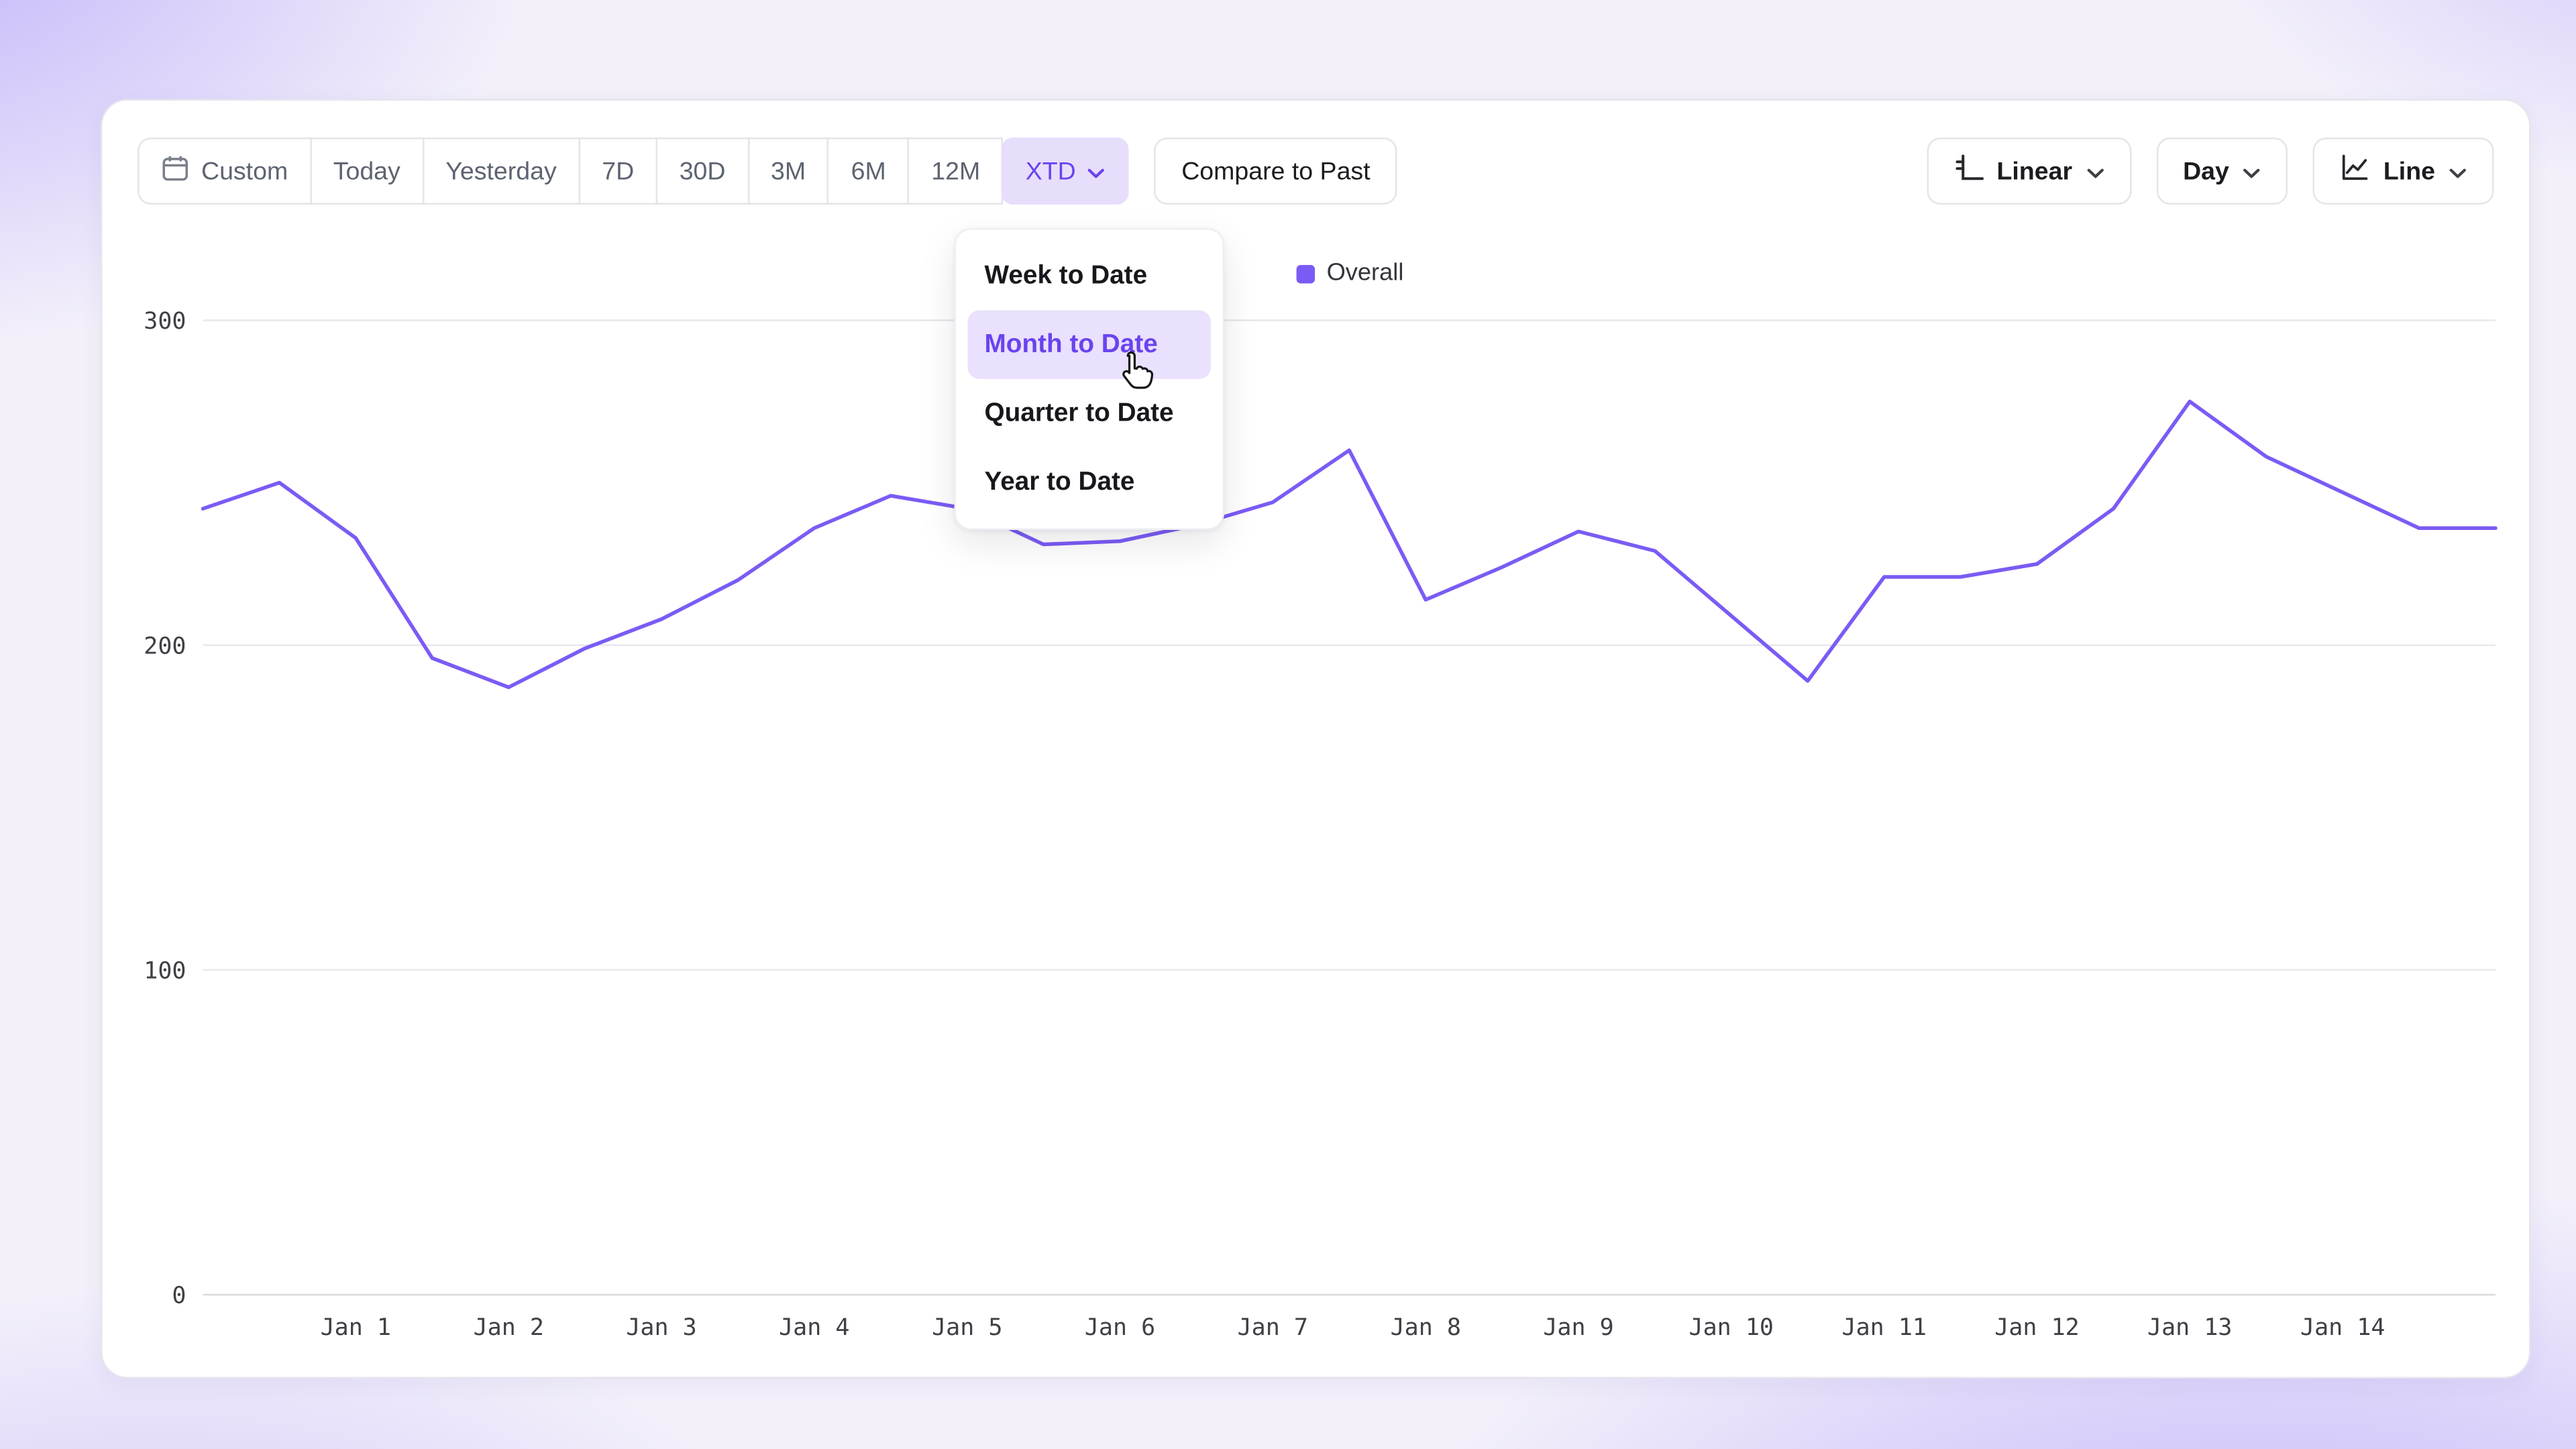  What do you see at coordinates (1079, 413) in the screenshot?
I see `menu-item-quarter-to-date: Quarter to Date` at bounding box center [1079, 413].